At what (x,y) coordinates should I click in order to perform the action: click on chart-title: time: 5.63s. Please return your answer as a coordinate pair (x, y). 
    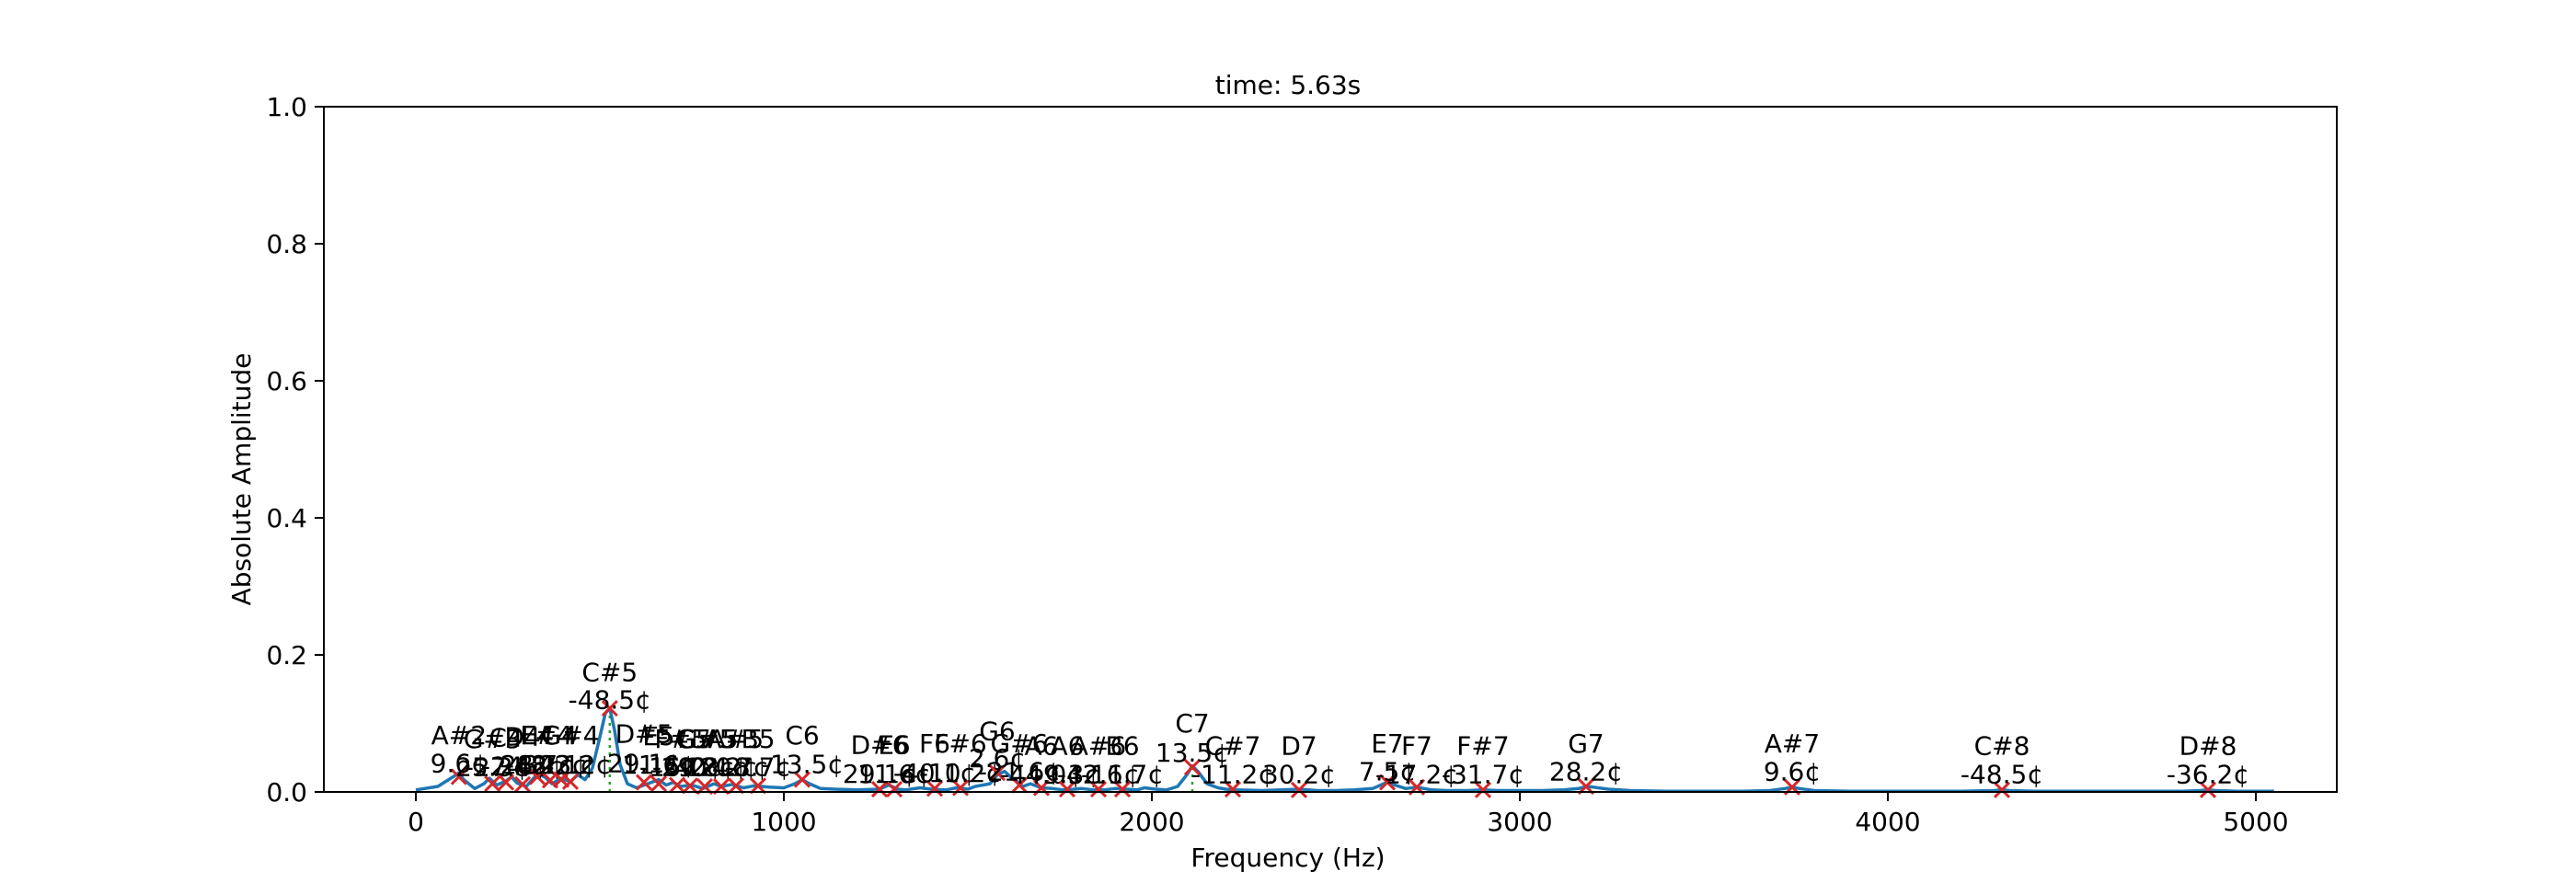
    Looking at the image, I should click on (1288, 85).